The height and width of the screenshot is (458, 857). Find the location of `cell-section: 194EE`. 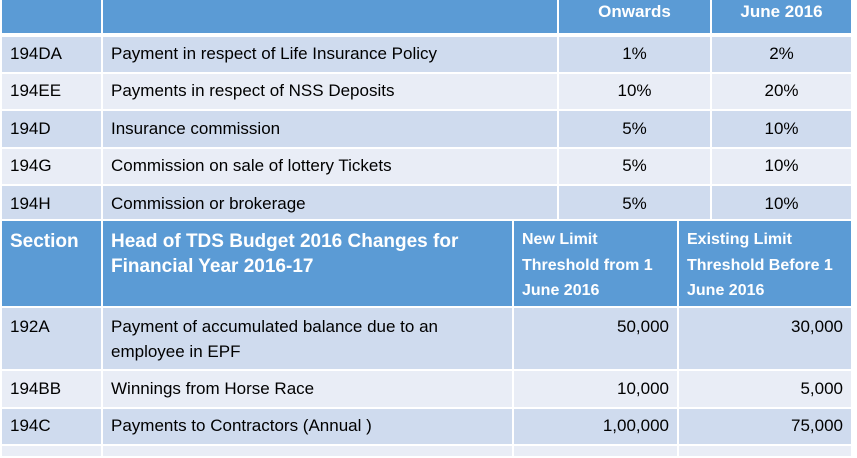

cell-section: 194EE is located at coordinates (51, 91).